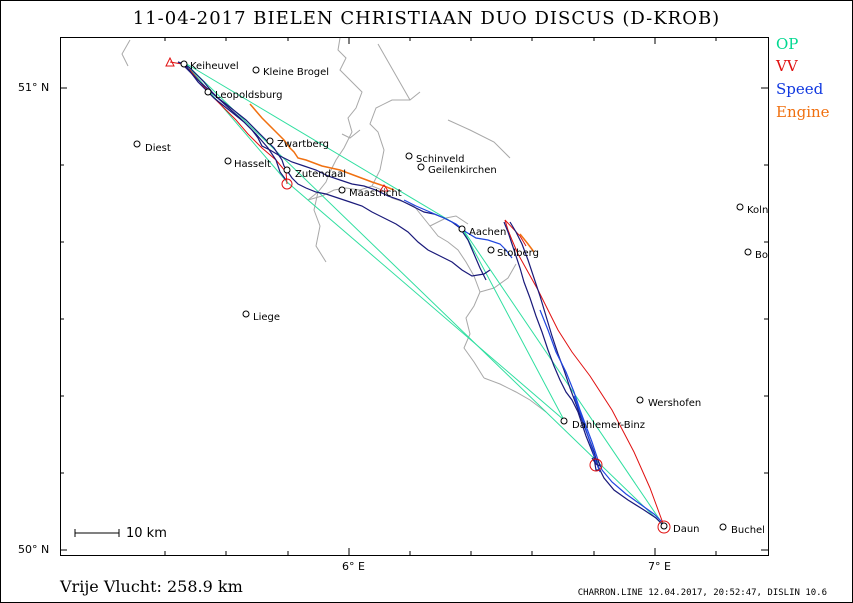 This screenshot has height=603, width=853. What do you see at coordinates (151, 586) in the screenshot?
I see `free-flight-distance: Vrije Vlucht: 258.9 km` at bounding box center [151, 586].